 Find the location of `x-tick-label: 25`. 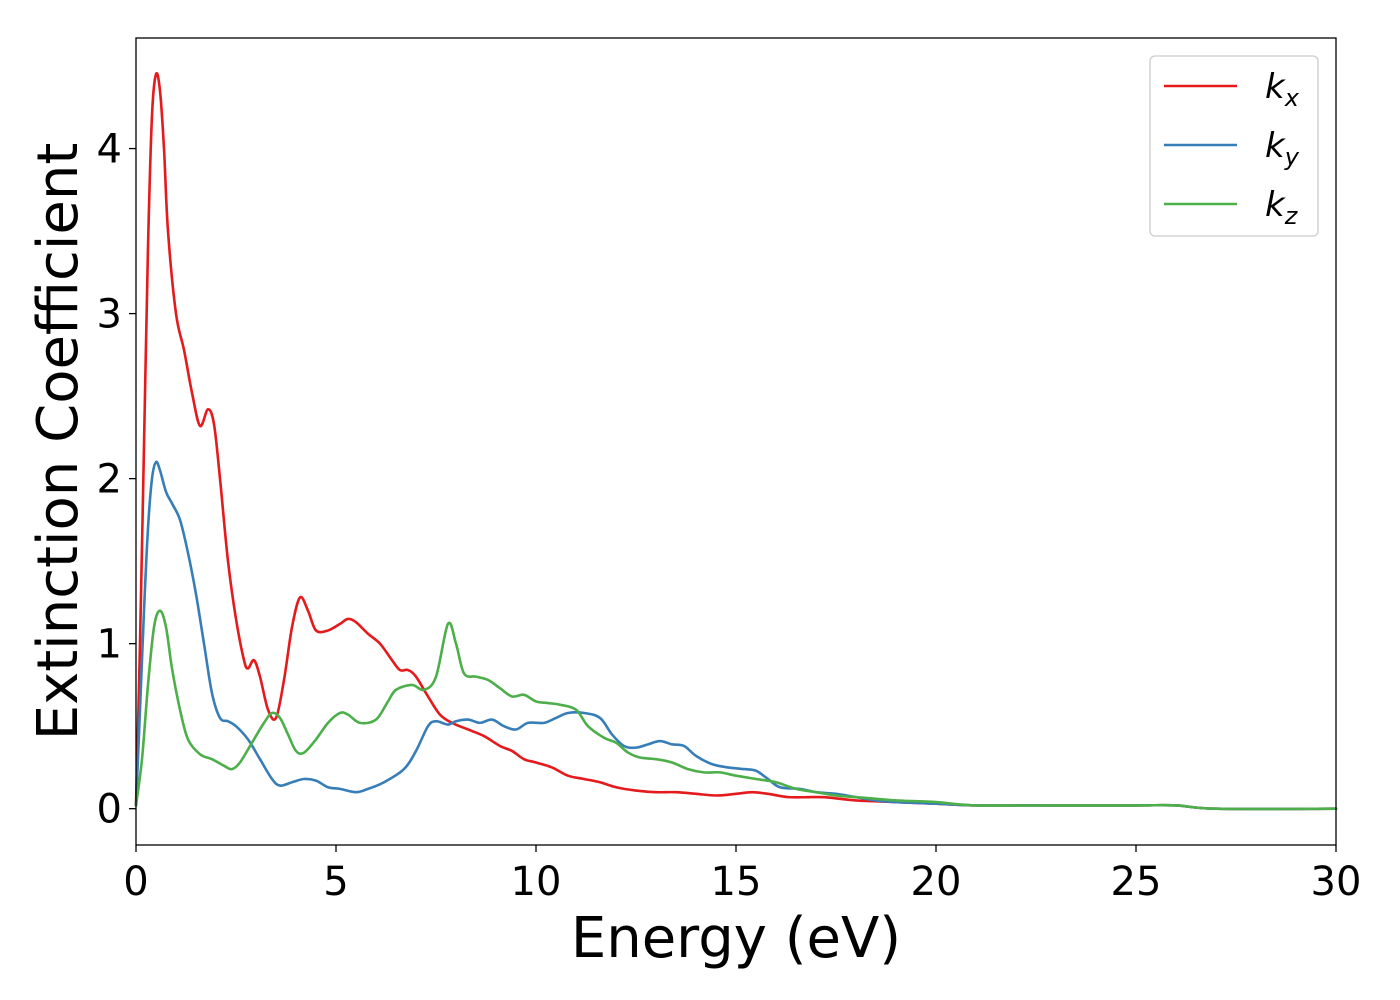

x-tick-label: 25 is located at coordinates (1136, 882).